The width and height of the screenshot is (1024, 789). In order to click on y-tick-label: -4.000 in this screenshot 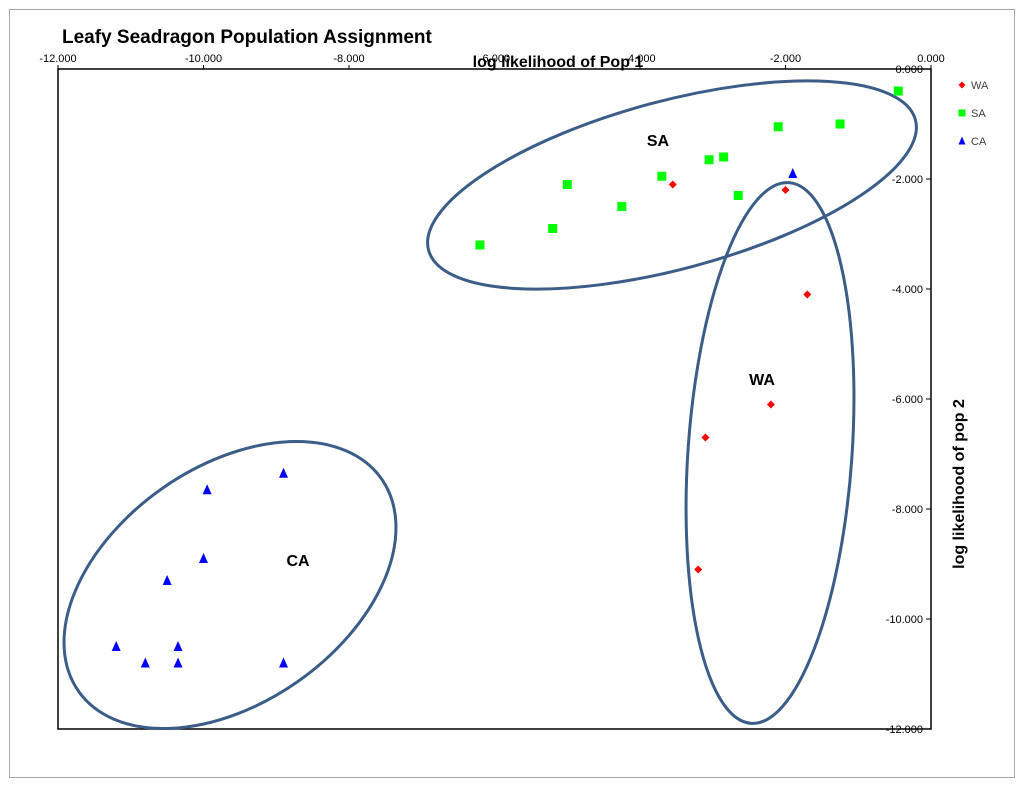, I will do `click(907, 290)`.